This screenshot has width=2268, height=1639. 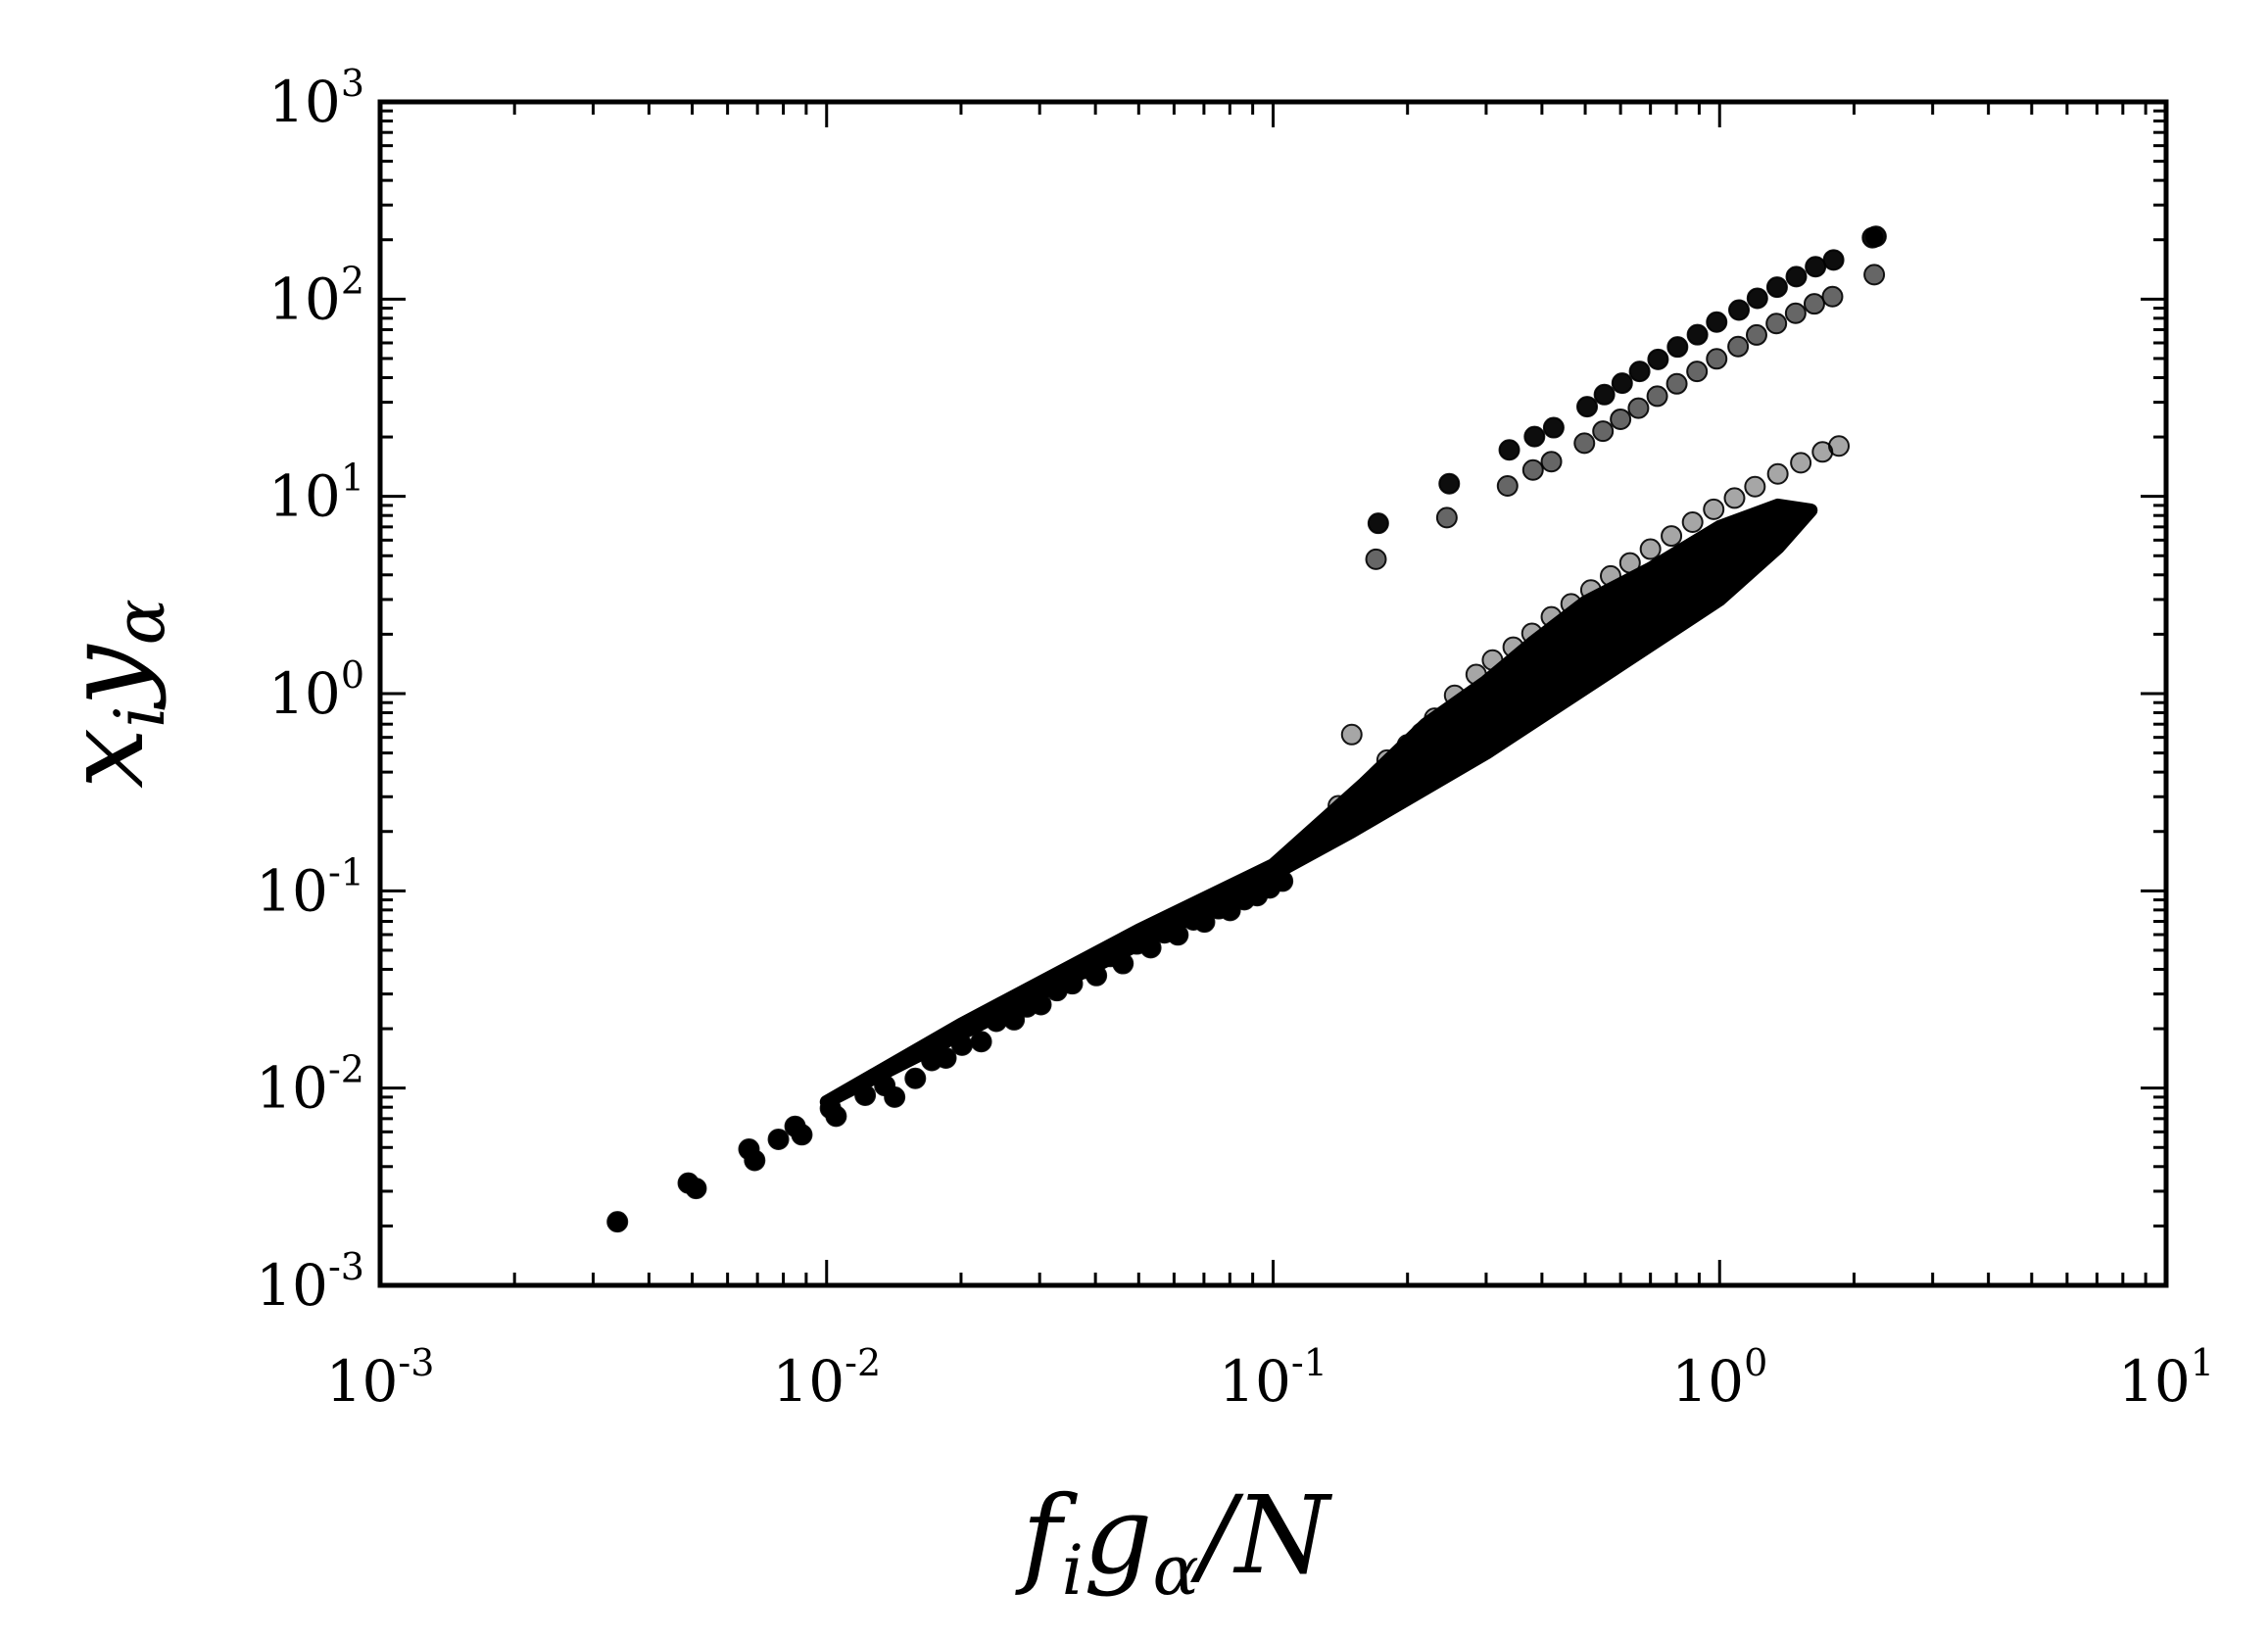 What do you see at coordinates (1261, 1535) in the screenshot?
I see `x-axis-label-tail: /N` at bounding box center [1261, 1535].